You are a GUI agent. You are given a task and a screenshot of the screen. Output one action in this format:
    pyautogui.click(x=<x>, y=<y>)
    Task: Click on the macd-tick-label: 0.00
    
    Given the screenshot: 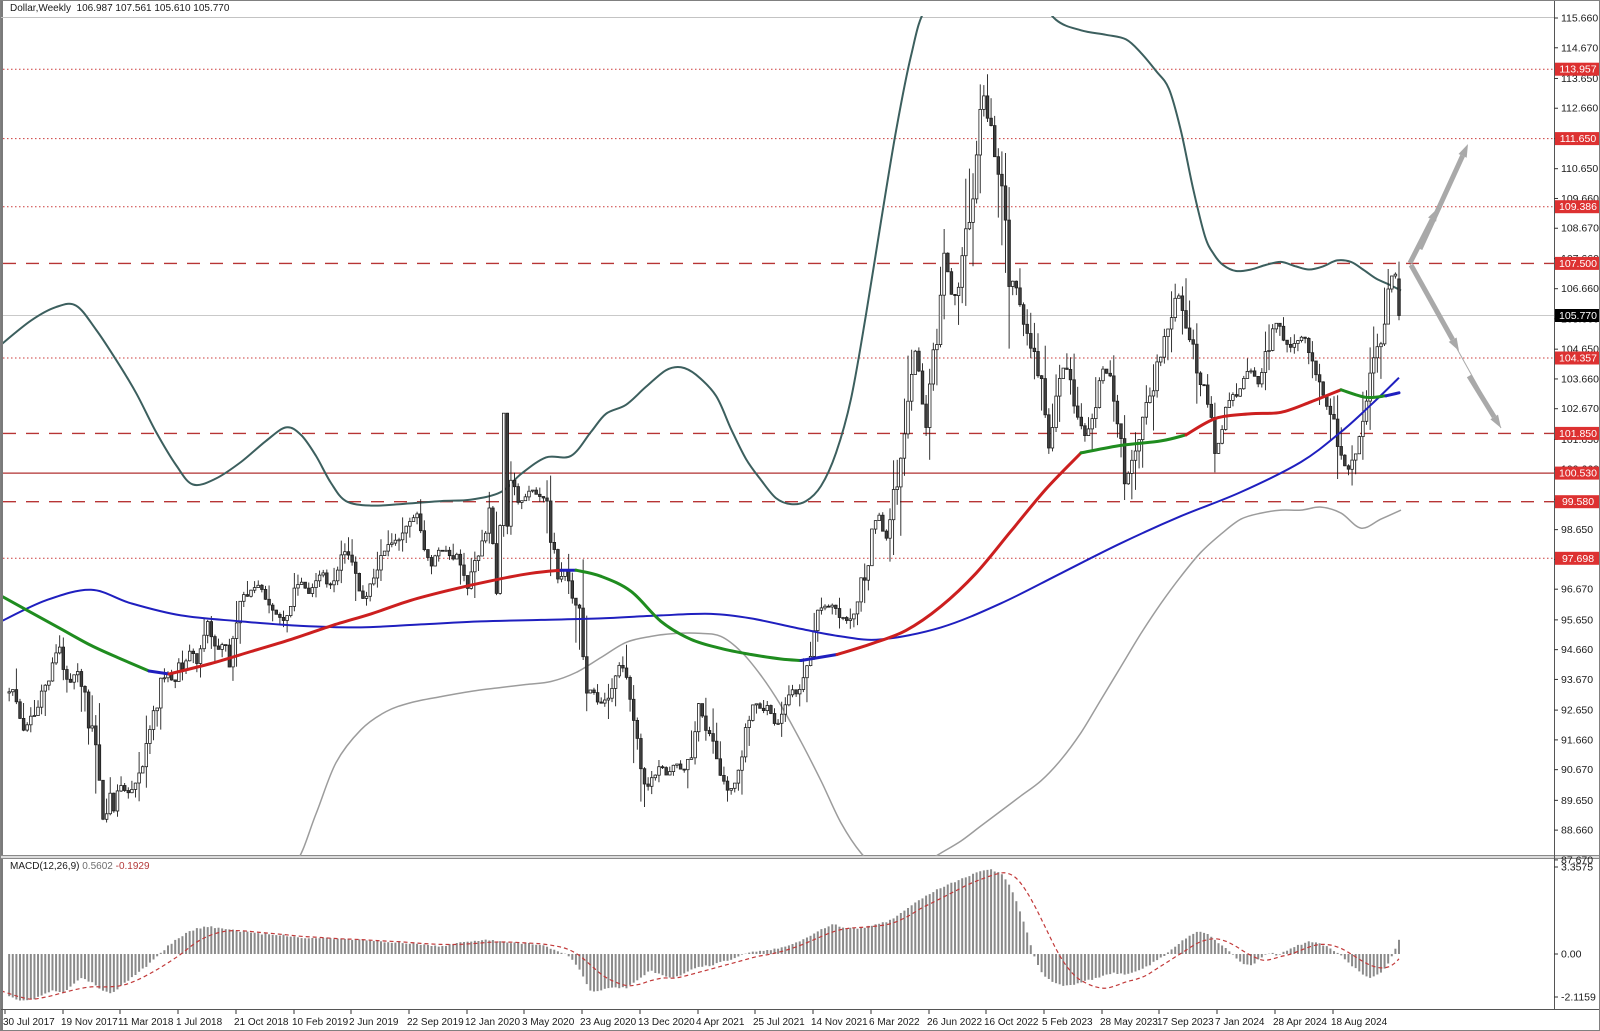 What is the action you would take?
    pyautogui.click(x=1571, y=955)
    